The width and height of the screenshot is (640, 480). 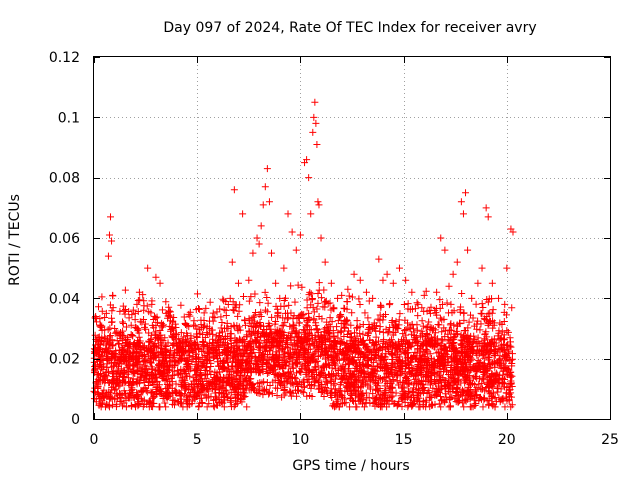 What do you see at coordinates (350, 466) in the screenshot?
I see `x-axis-label: GPS time / hours` at bounding box center [350, 466].